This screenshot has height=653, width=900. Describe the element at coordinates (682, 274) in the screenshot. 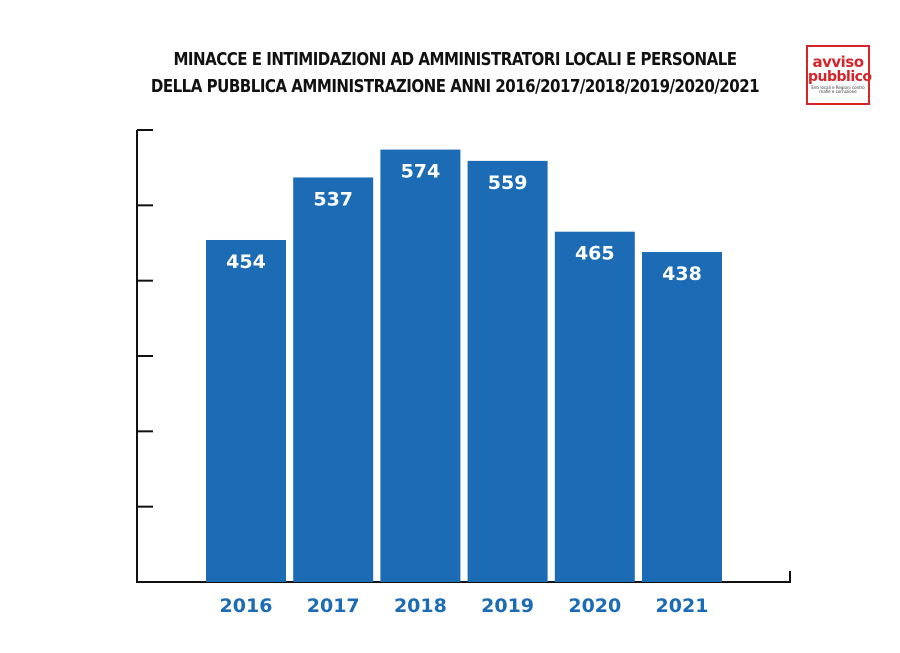

I see `bar-value-label: 438` at that location.